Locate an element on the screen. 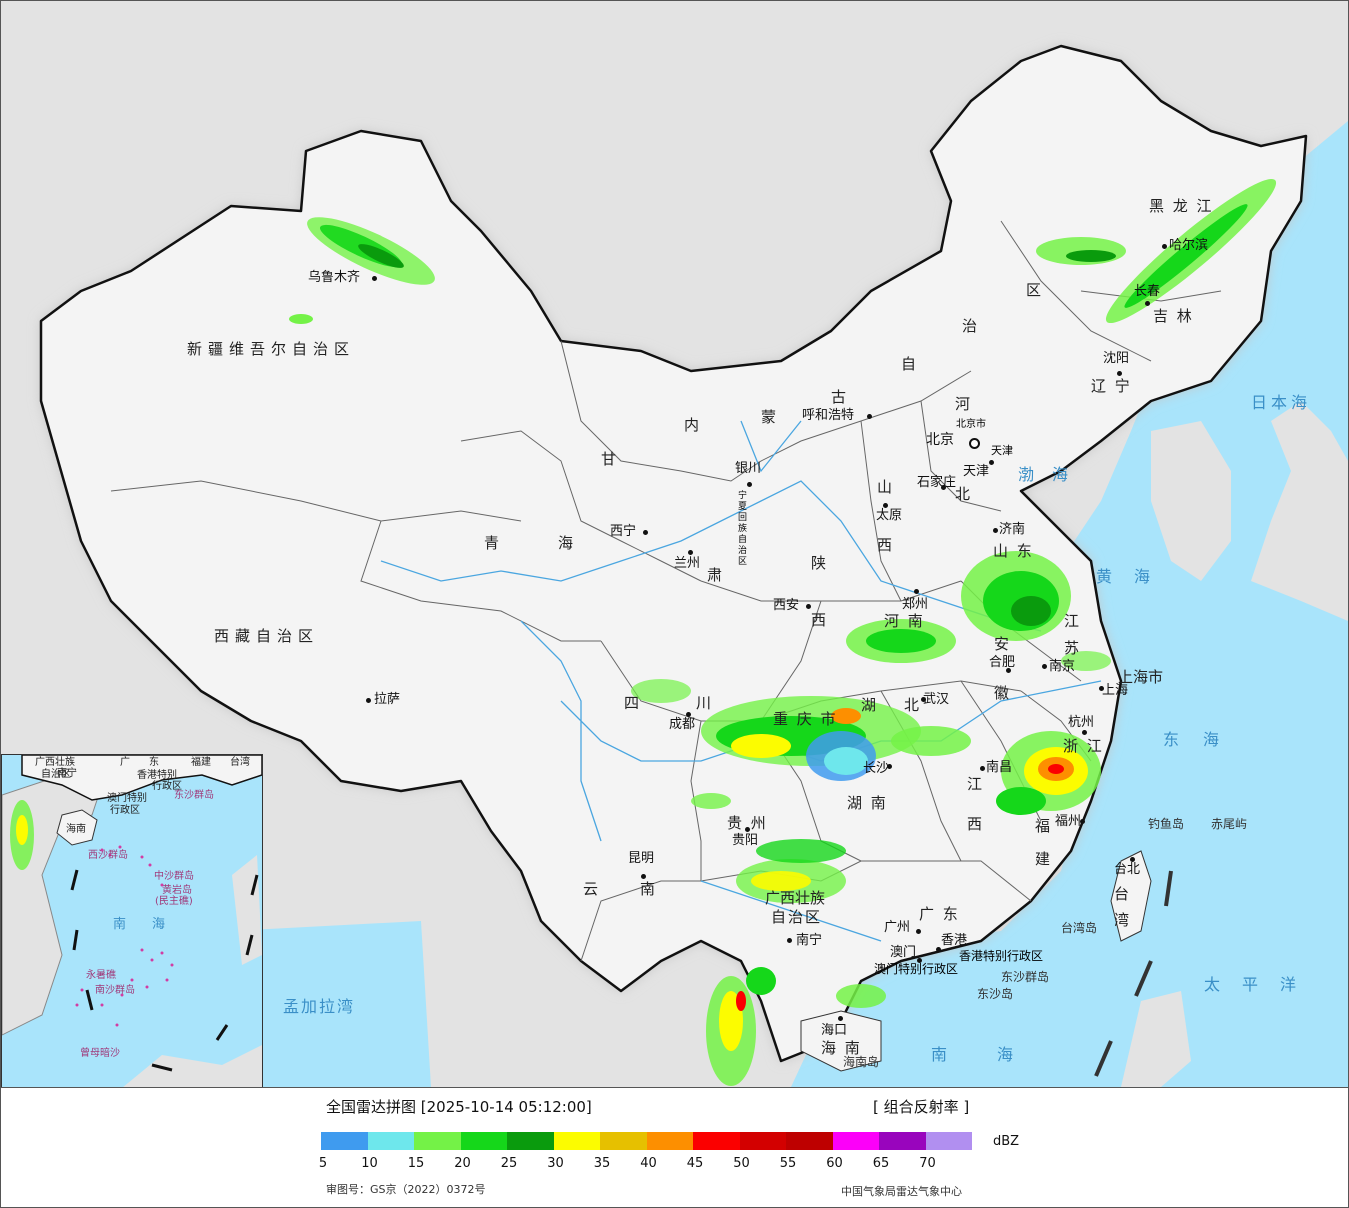  city-label: 福州 is located at coordinates (1068, 821).